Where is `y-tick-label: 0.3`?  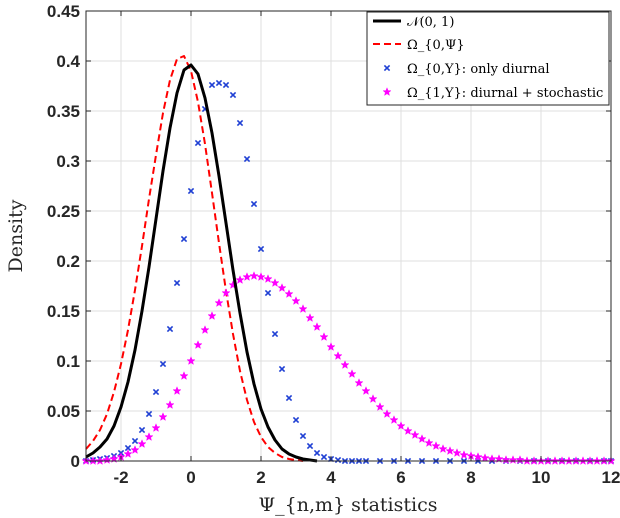
y-tick-label: 0.3 is located at coordinates (68, 161).